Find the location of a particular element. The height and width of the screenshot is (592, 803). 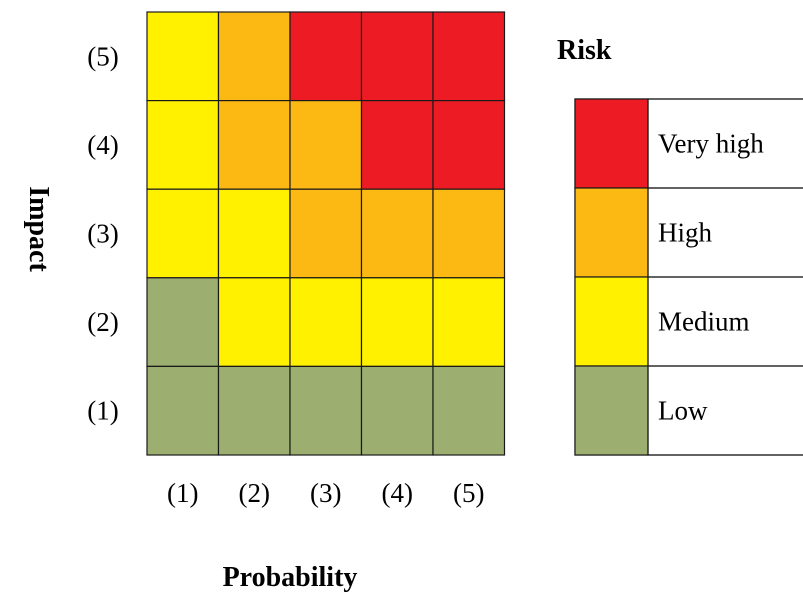

x-axis-title: Probability is located at coordinates (290, 577).